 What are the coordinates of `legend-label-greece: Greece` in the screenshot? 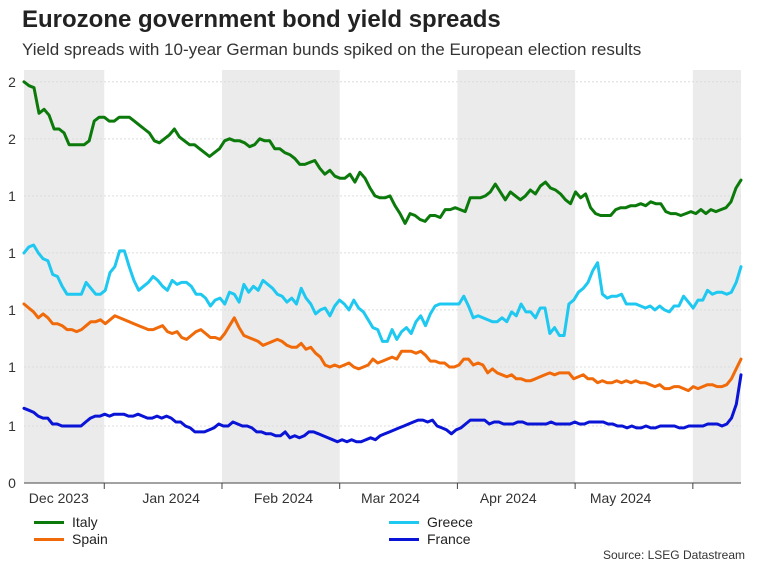 It's located at (450, 522).